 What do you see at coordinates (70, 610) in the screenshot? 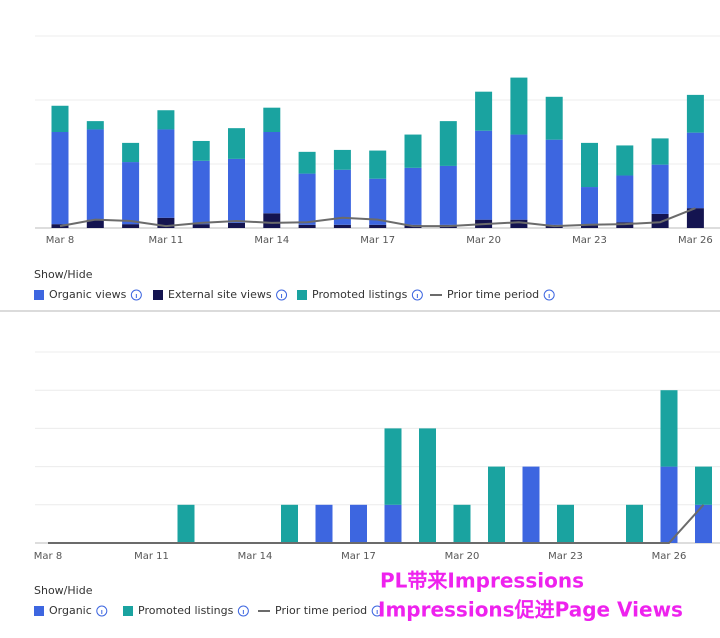
I see `legend-label: Organic` at bounding box center [70, 610].